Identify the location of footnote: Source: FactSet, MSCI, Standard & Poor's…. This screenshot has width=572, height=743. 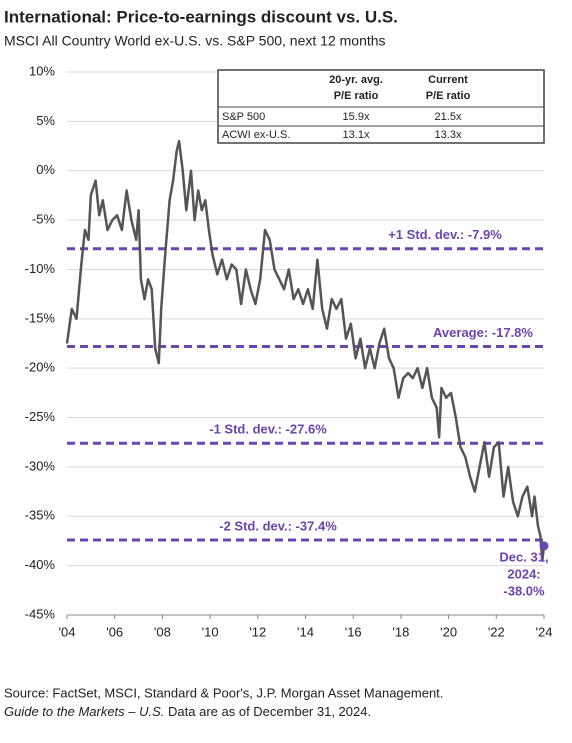
(223, 692).